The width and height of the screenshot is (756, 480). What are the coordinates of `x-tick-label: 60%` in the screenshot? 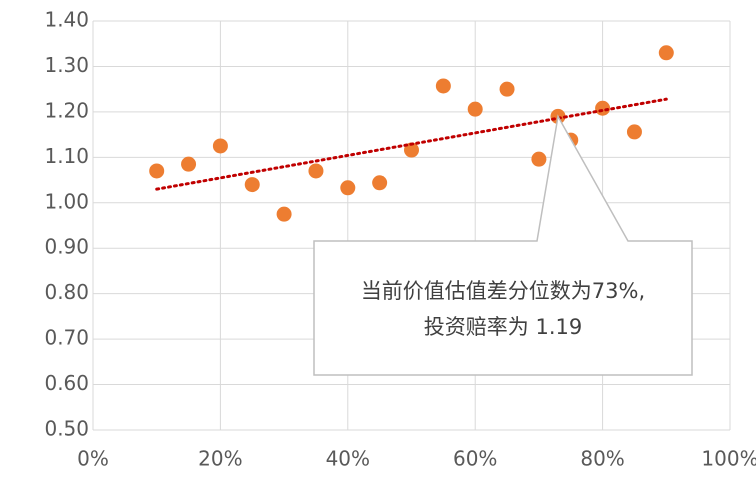 It's located at (475, 459).